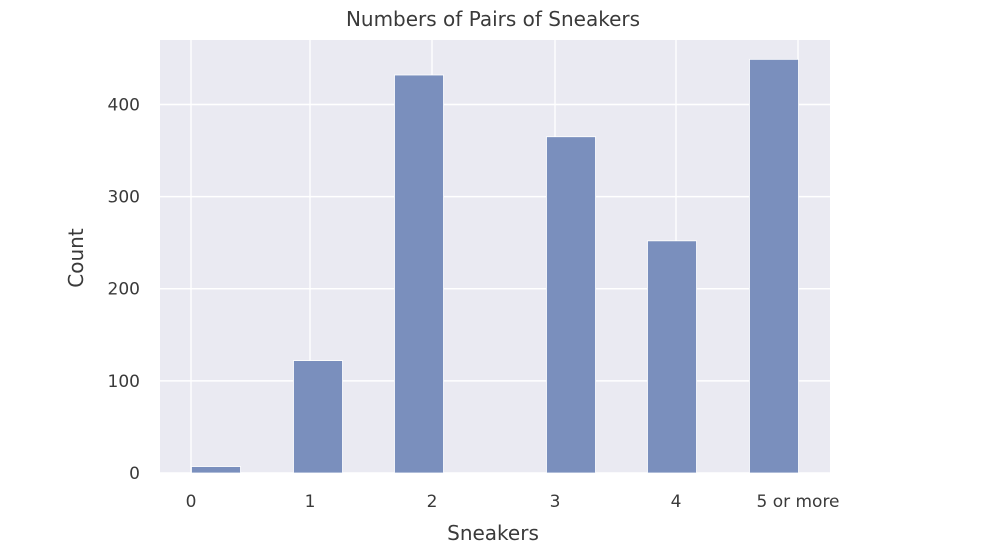 The image size is (1000, 556). I want to click on y-tick-label: 200, so click(124, 290).